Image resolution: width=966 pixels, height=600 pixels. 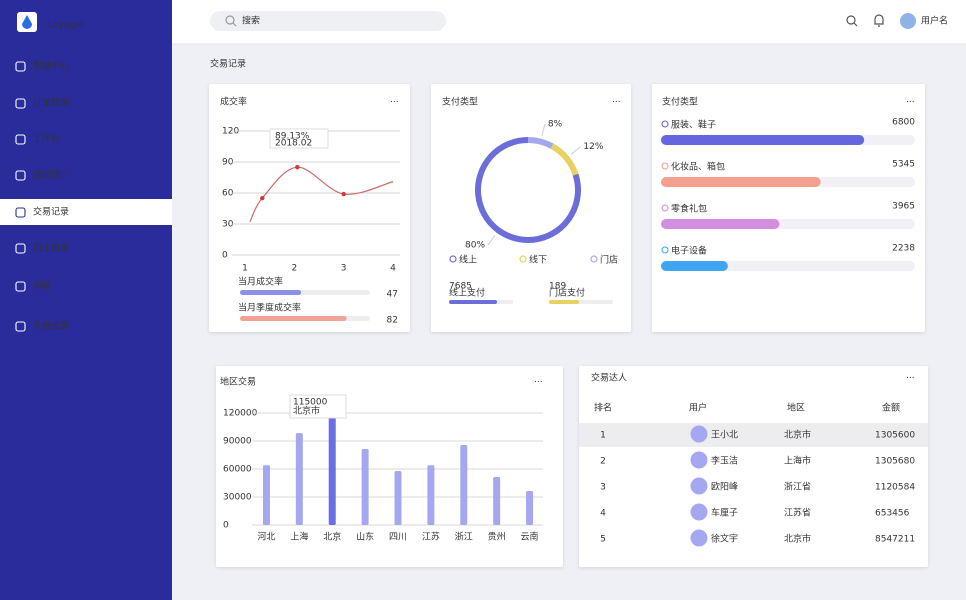 What do you see at coordinates (593, 147) in the screenshot?
I see `value-label: 12%` at bounding box center [593, 147].